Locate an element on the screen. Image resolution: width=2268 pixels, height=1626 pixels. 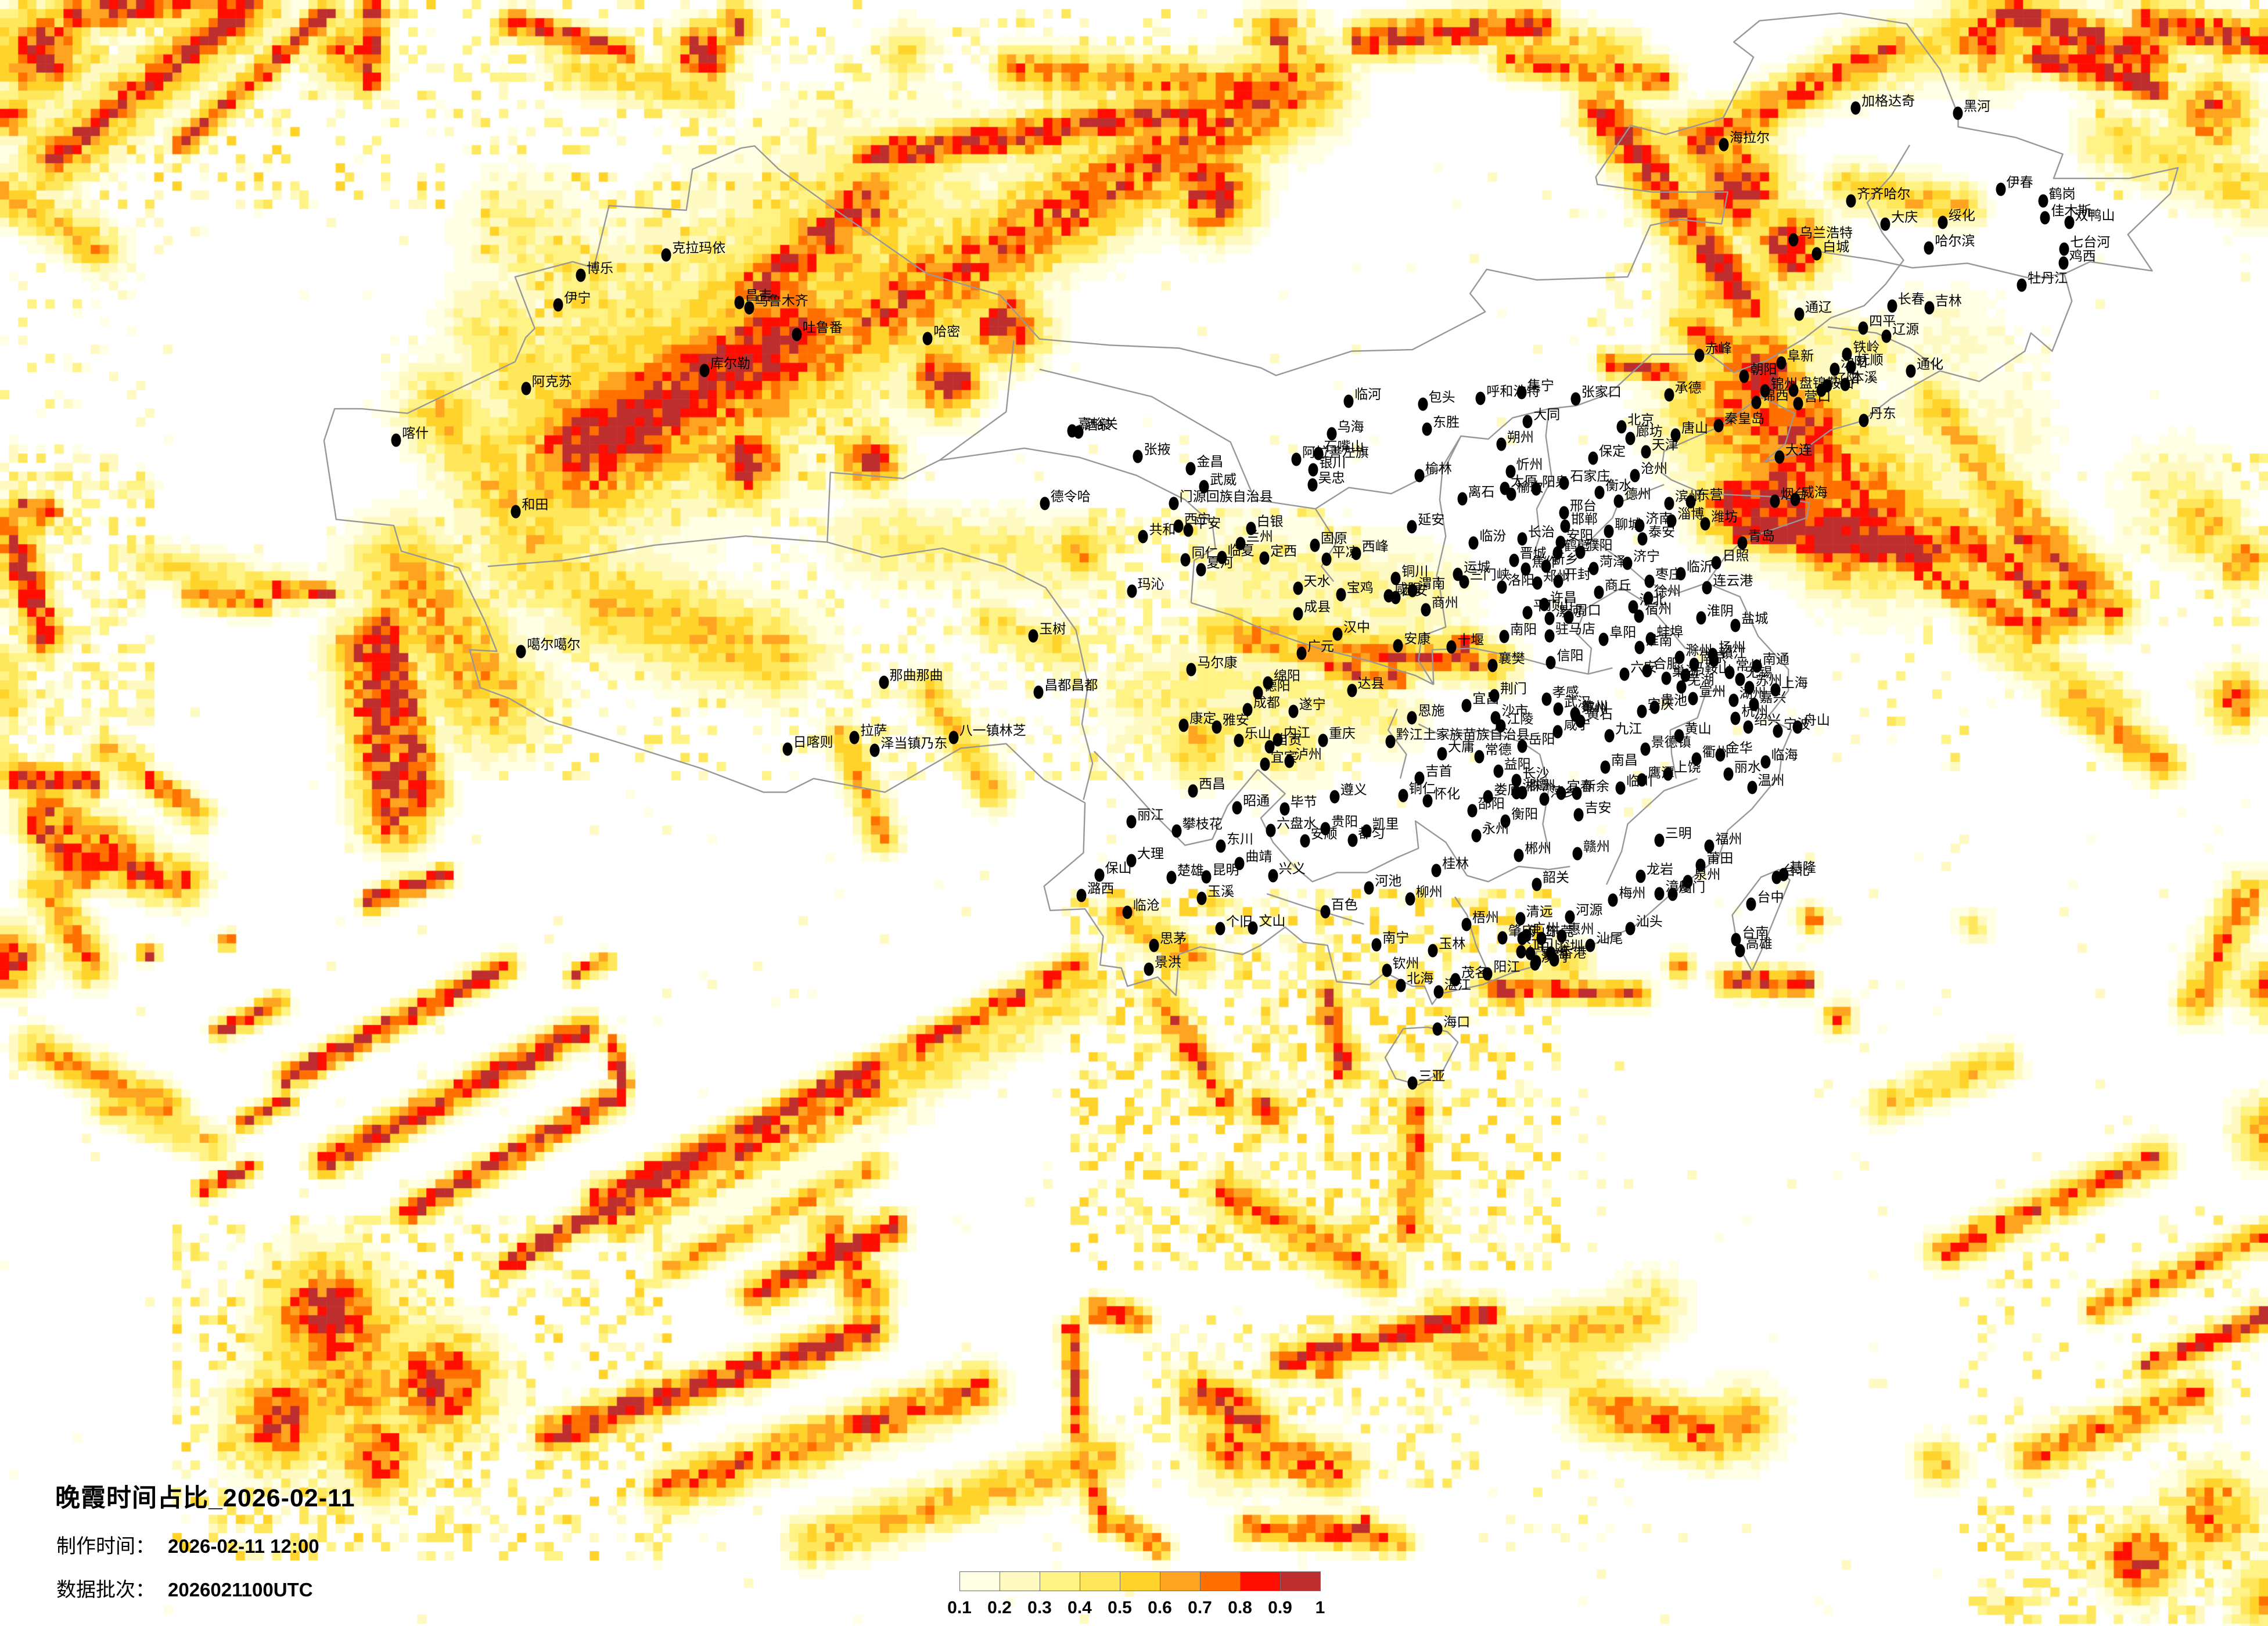
production-time-value: 2026-02-11 12:00 is located at coordinates (243, 1546).